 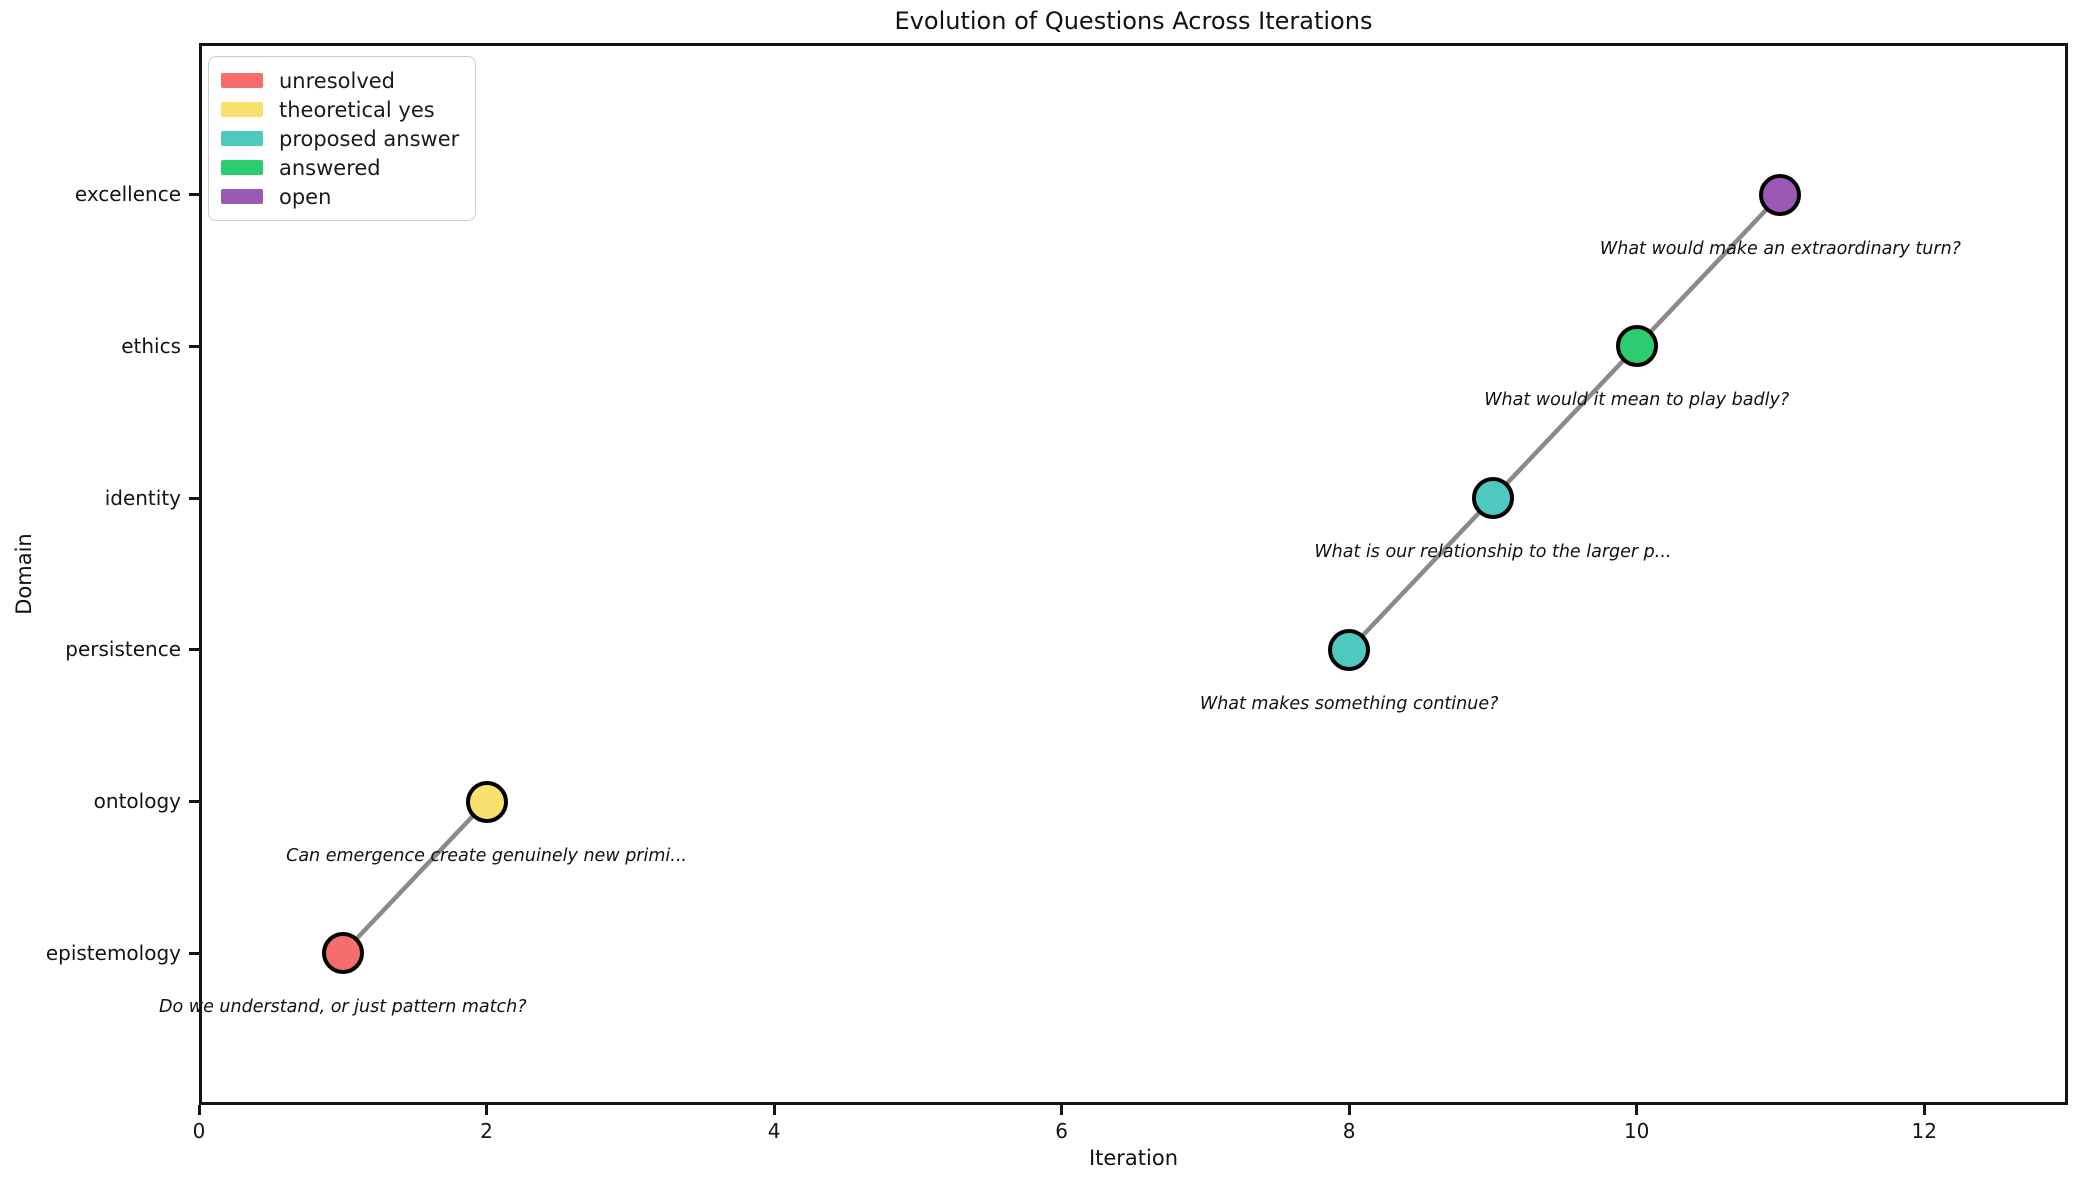 What do you see at coordinates (1349, 1131) in the screenshot?
I see `x-tick-label: 8` at bounding box center [1349, 1131].